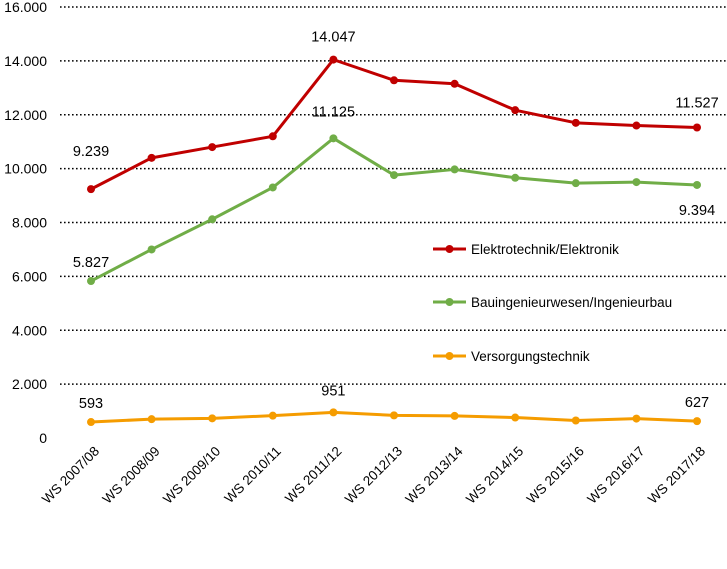  I want to click on x-tick-label: WS 2015/16, so click(555, 475).